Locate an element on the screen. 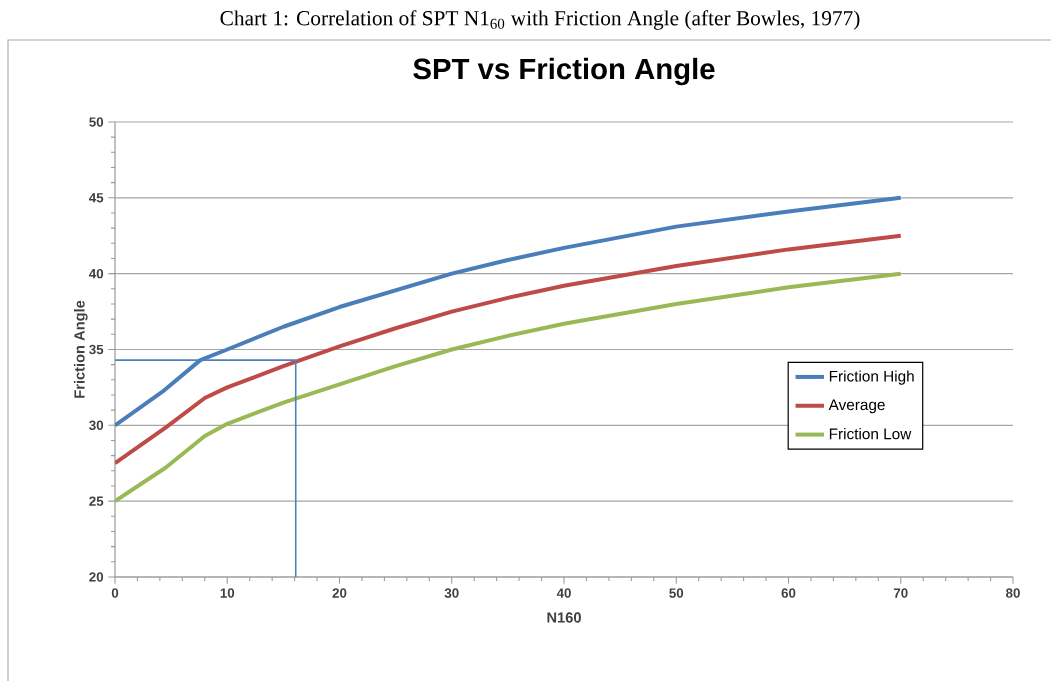  x-tick-label: 80 is located at coordinates (1013, 593).